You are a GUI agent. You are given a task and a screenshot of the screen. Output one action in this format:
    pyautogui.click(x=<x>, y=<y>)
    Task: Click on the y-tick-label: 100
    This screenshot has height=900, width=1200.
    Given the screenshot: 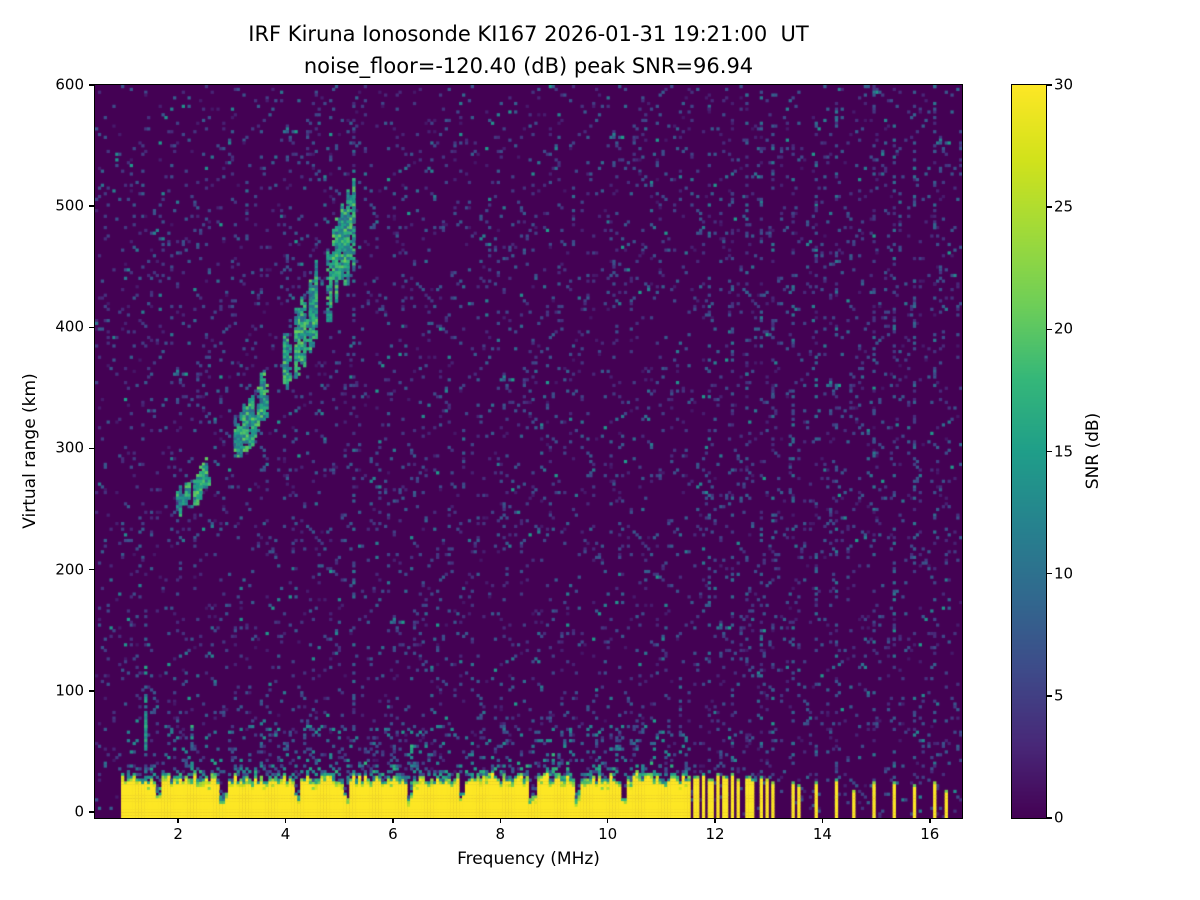 What is the action you would take?
    pyautogui.click(x=69, y=690)
    